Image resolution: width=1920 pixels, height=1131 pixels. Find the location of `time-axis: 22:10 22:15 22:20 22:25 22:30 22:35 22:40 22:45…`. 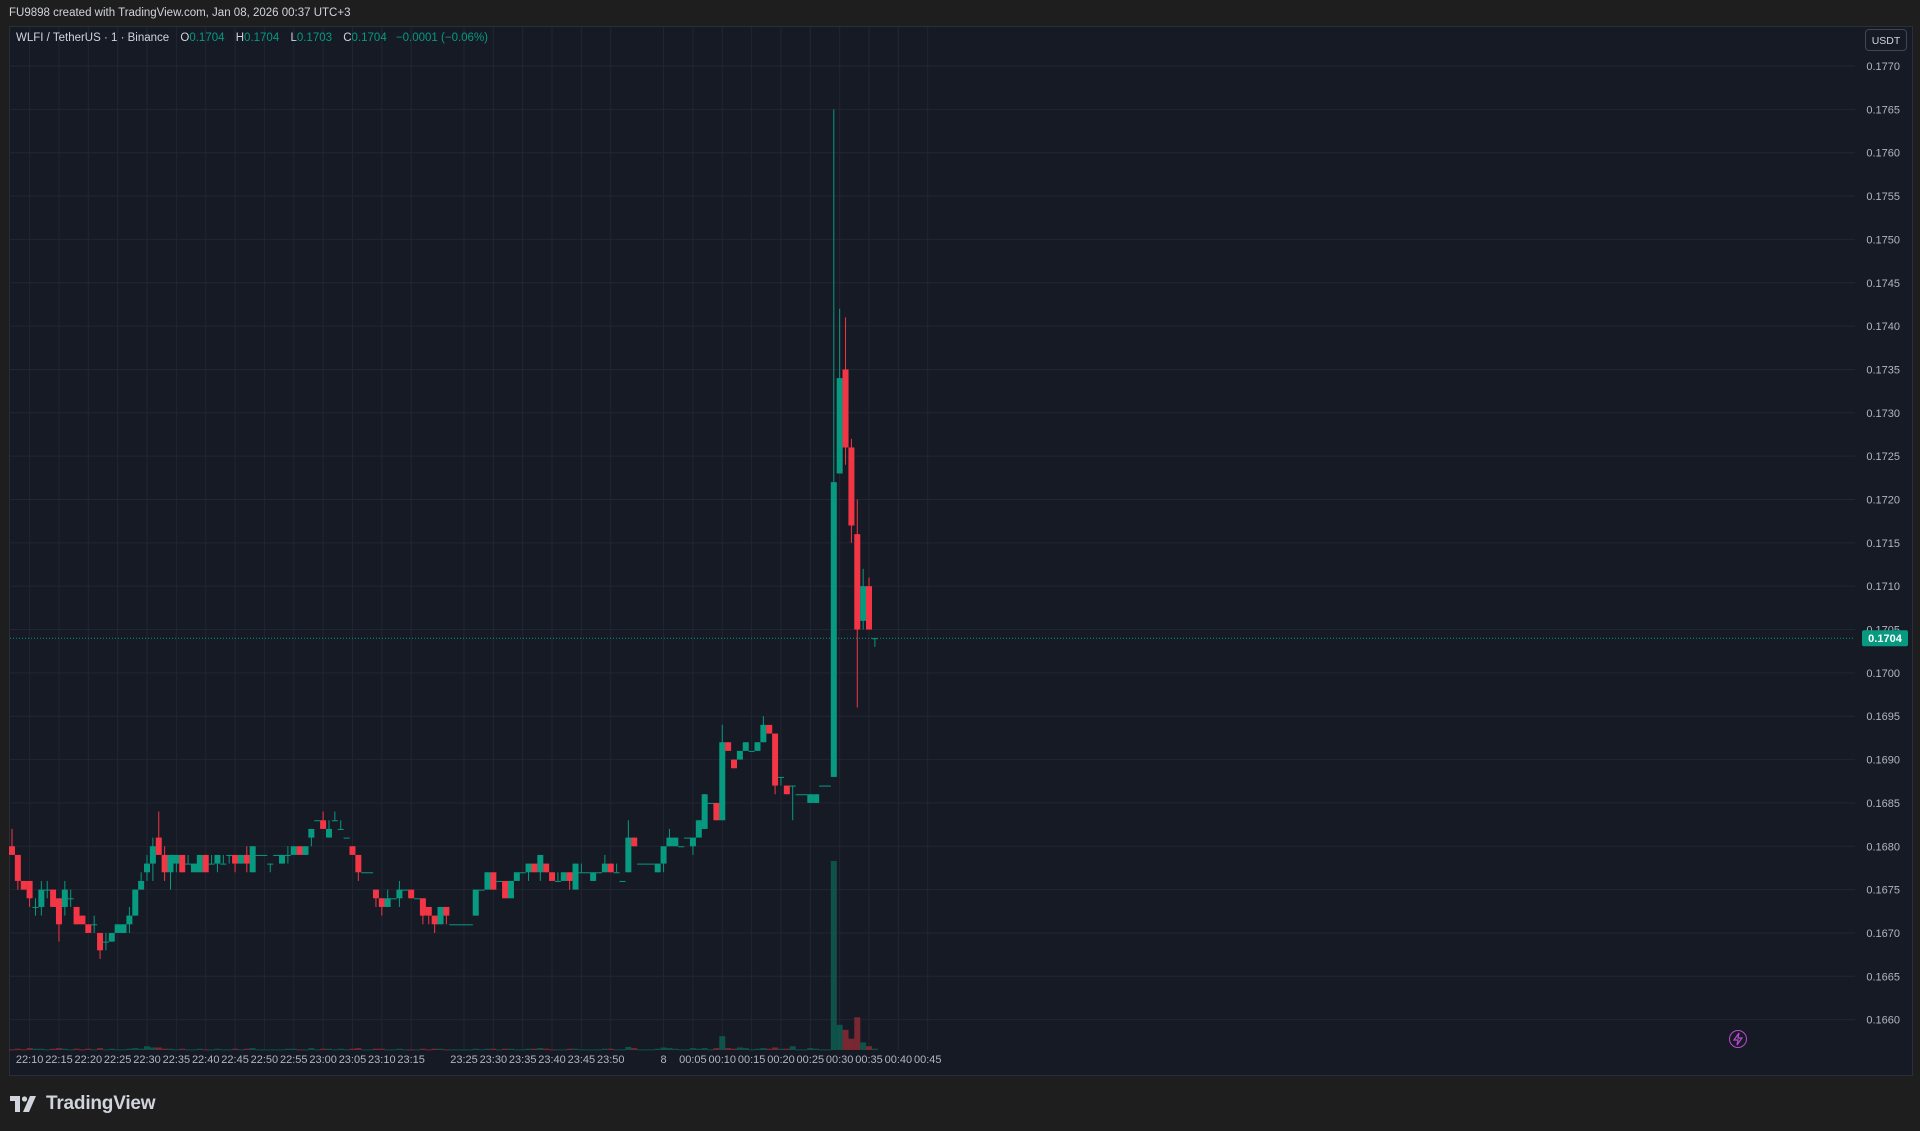

time-axis: 22:10 22:15 22:20 22:25 22:30 22:35 22:40 22:45… is located at coordinates (479, 1060).